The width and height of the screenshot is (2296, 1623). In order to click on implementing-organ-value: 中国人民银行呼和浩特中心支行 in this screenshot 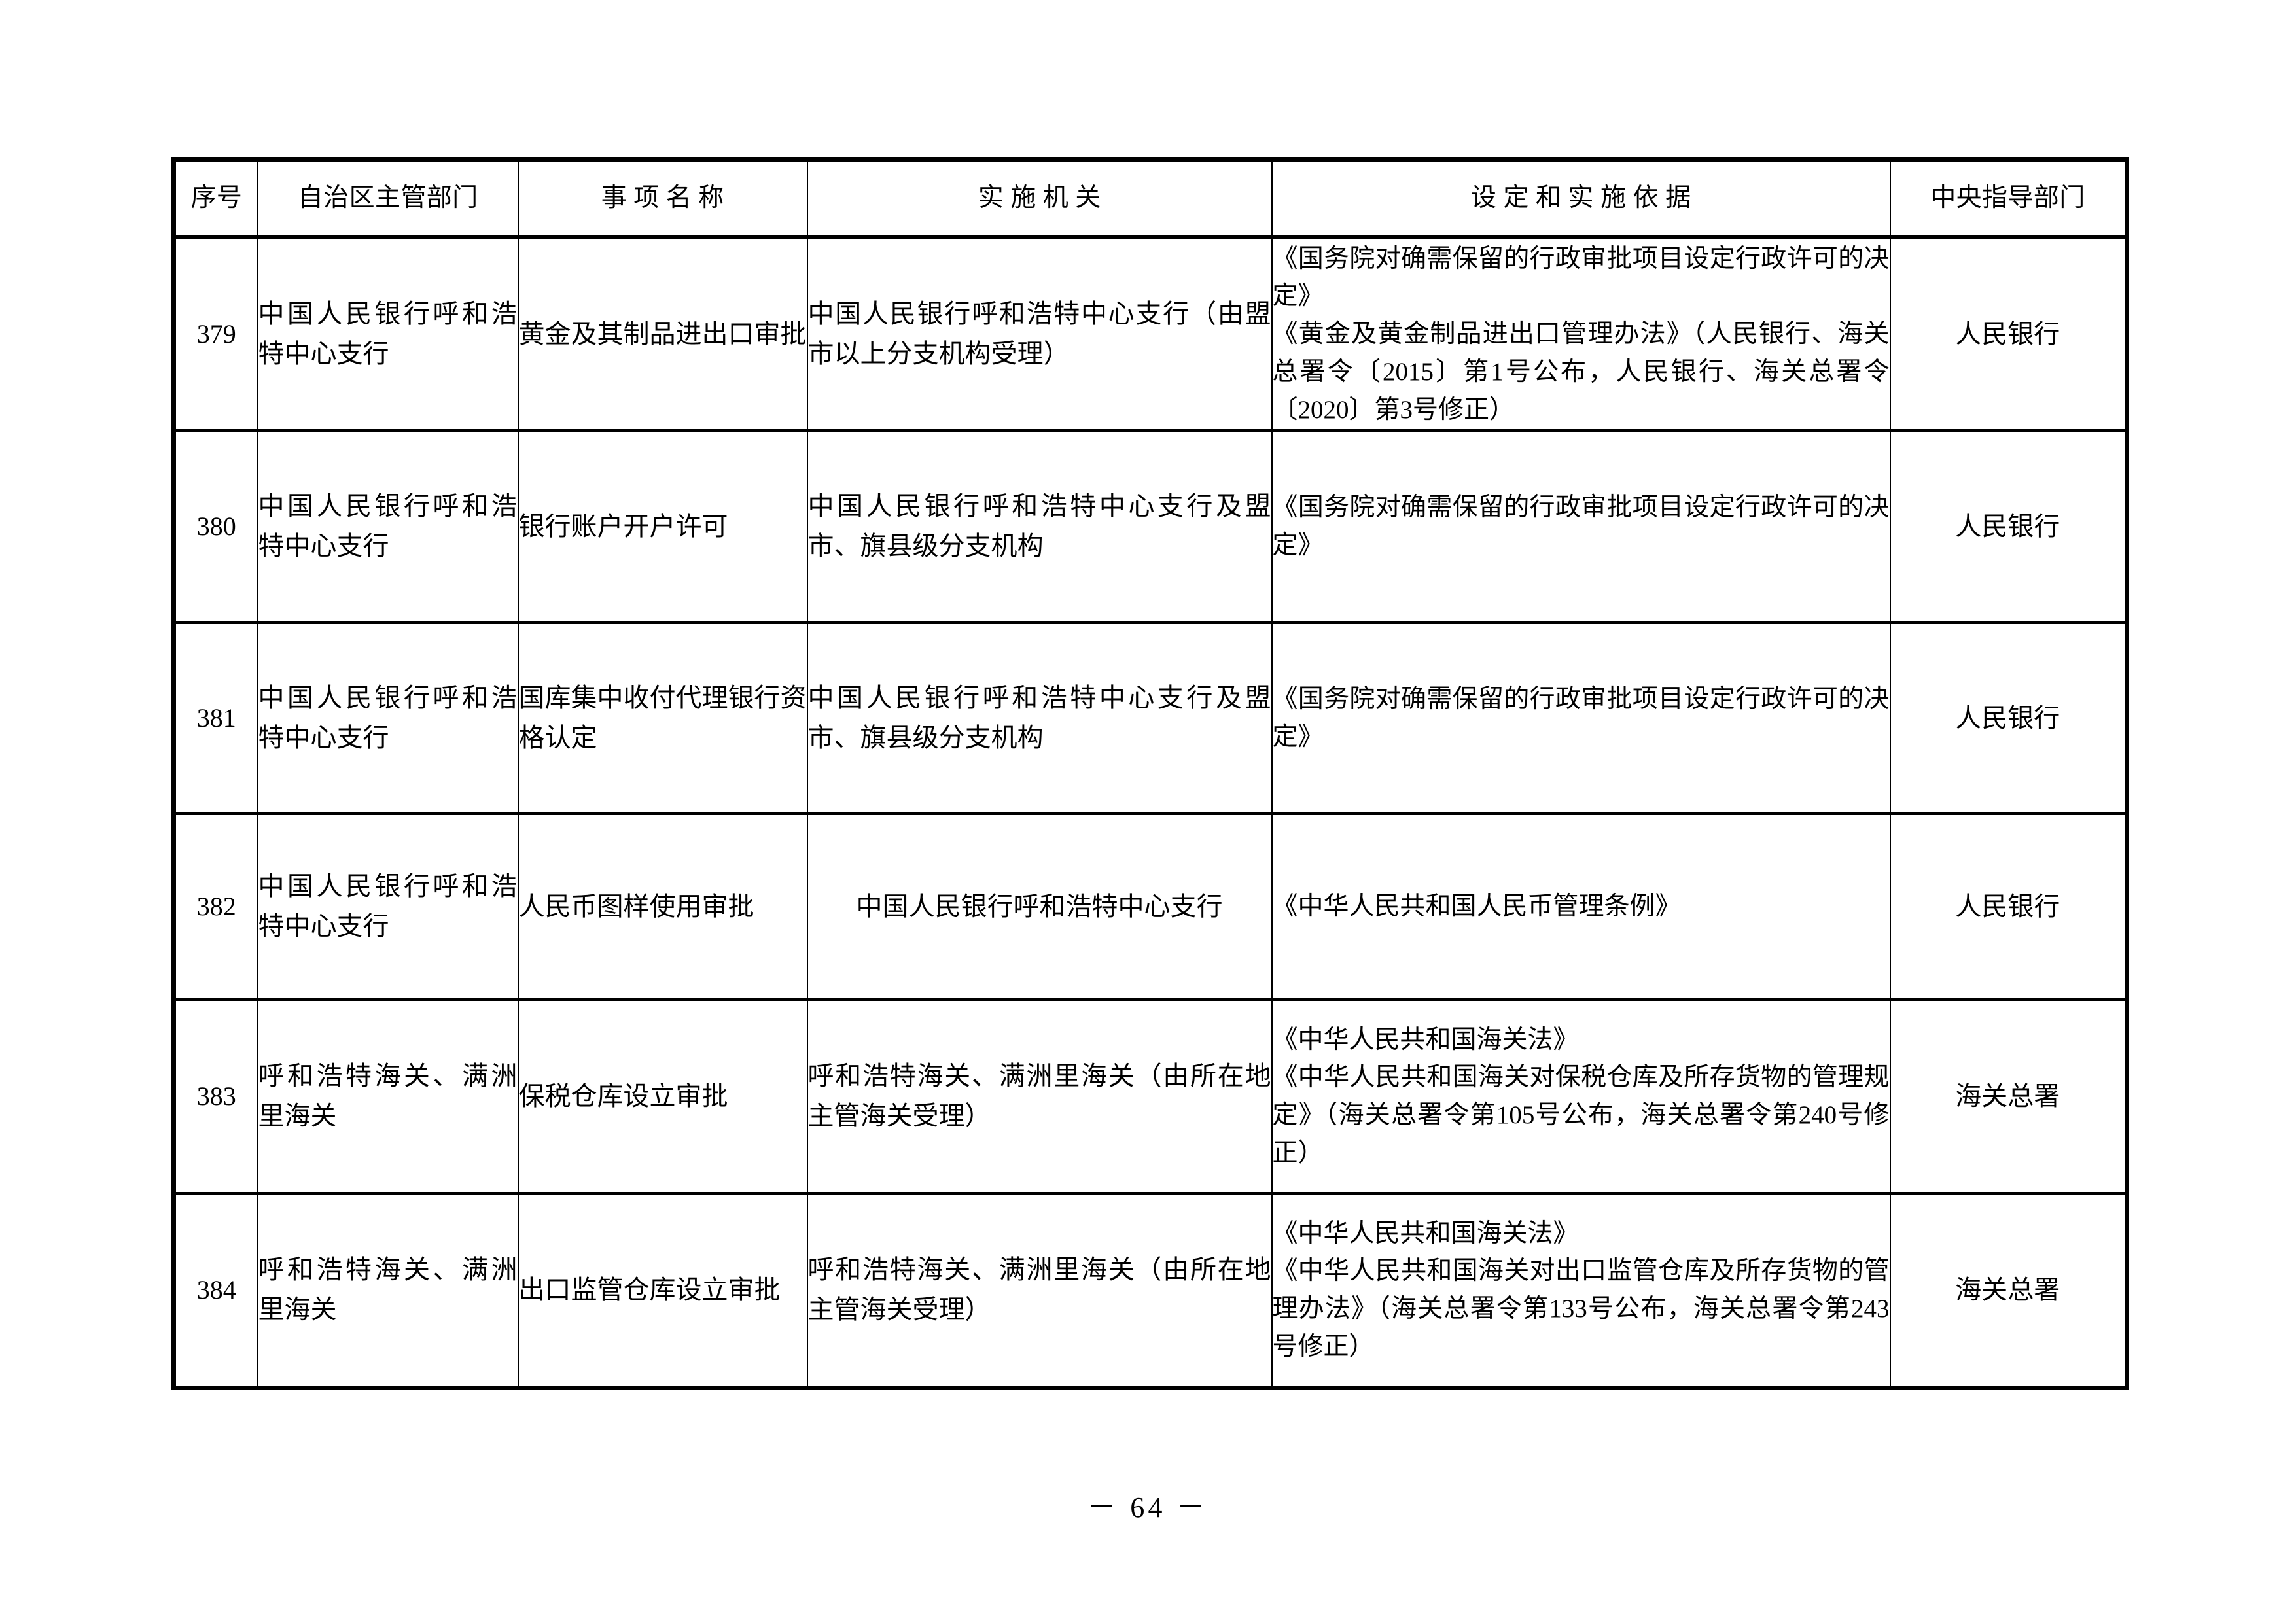, I will do `click(1039, 906)`.